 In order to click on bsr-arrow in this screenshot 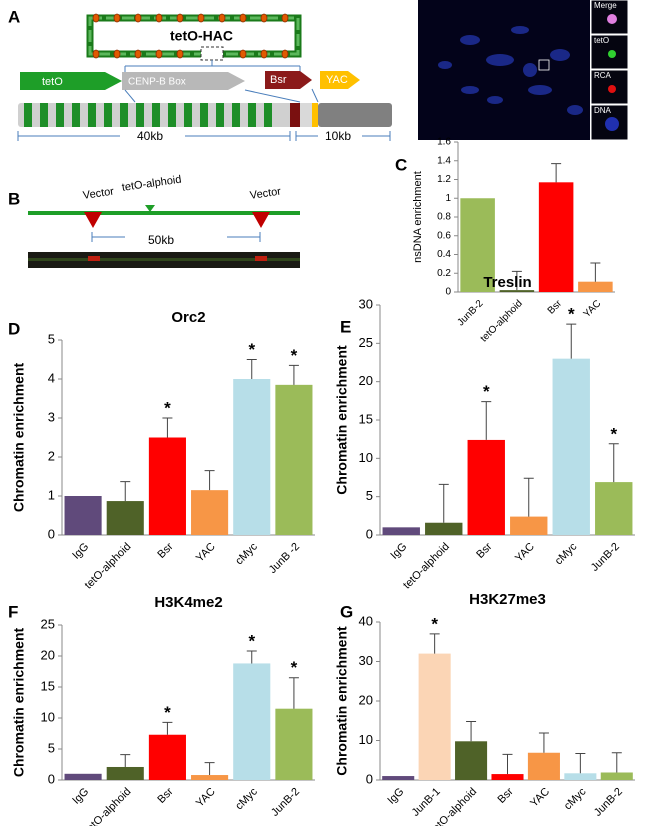, I will do `click(288, 80)`.